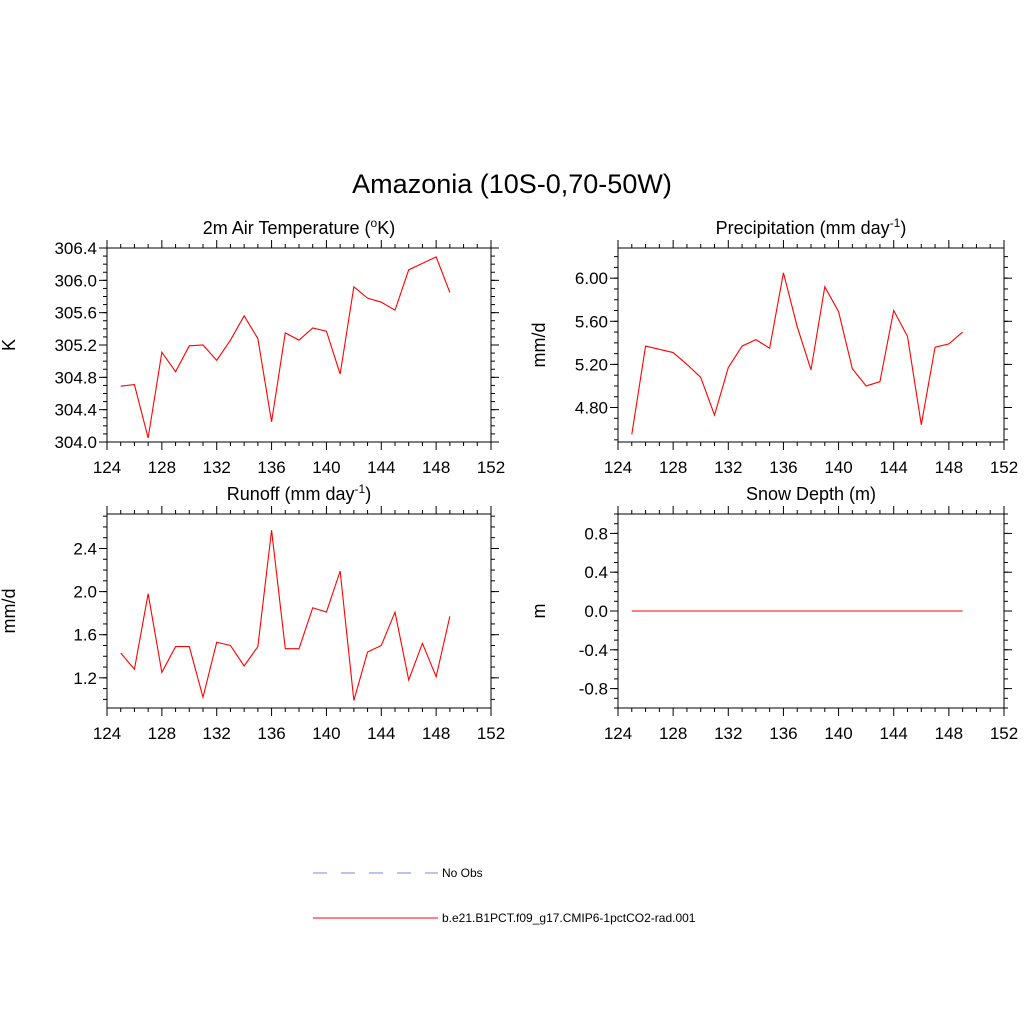  What do you see at coordinates (591, 278) in the screenshot?
I see `y-tick-label: 6.00` at bounding box center [591, 278].